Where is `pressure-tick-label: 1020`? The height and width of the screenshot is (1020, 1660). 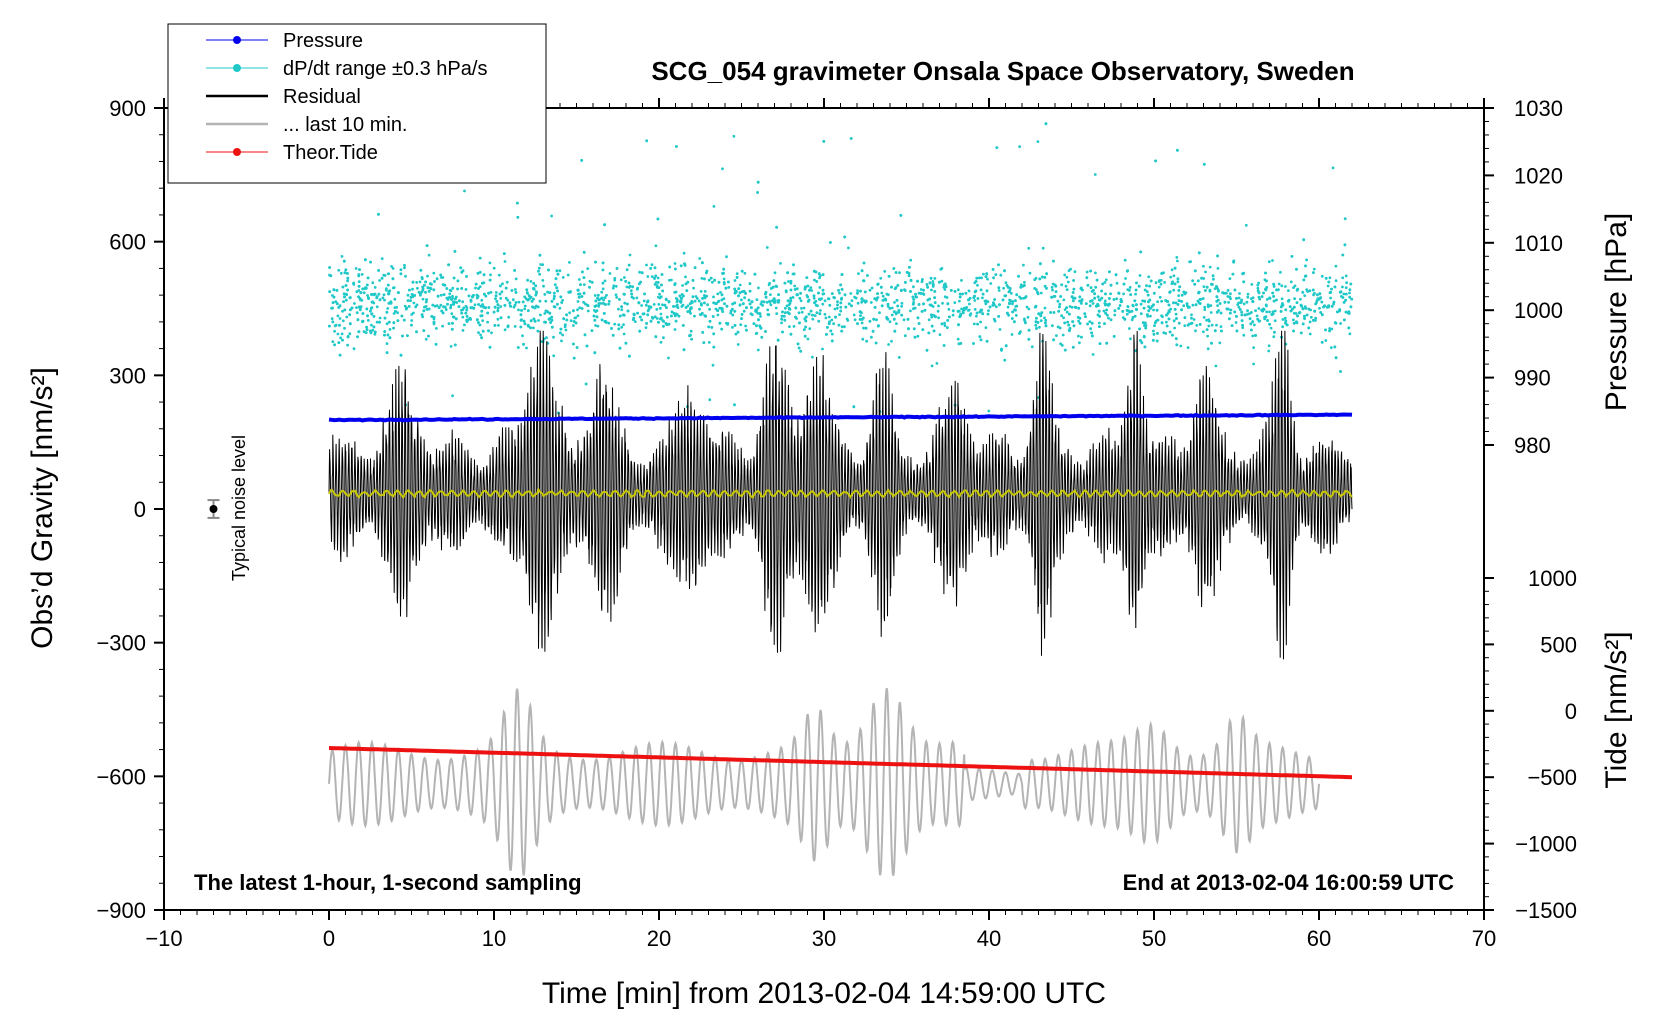
pressure-tick-label: 1020 is located at coordinates (1538, 175).